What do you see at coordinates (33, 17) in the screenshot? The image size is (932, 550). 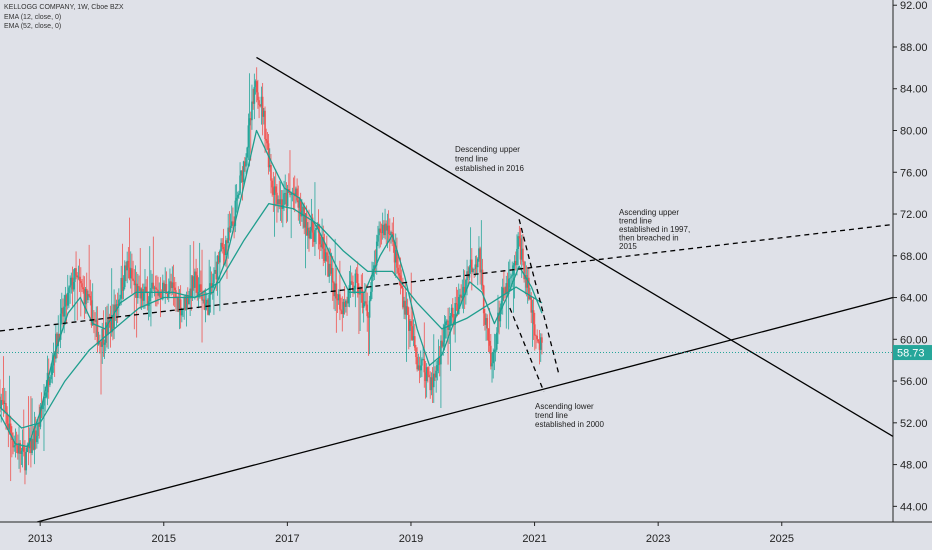 I see `legend-ema12: EMA (12, close, 0)` at bounding box center [33, 17].